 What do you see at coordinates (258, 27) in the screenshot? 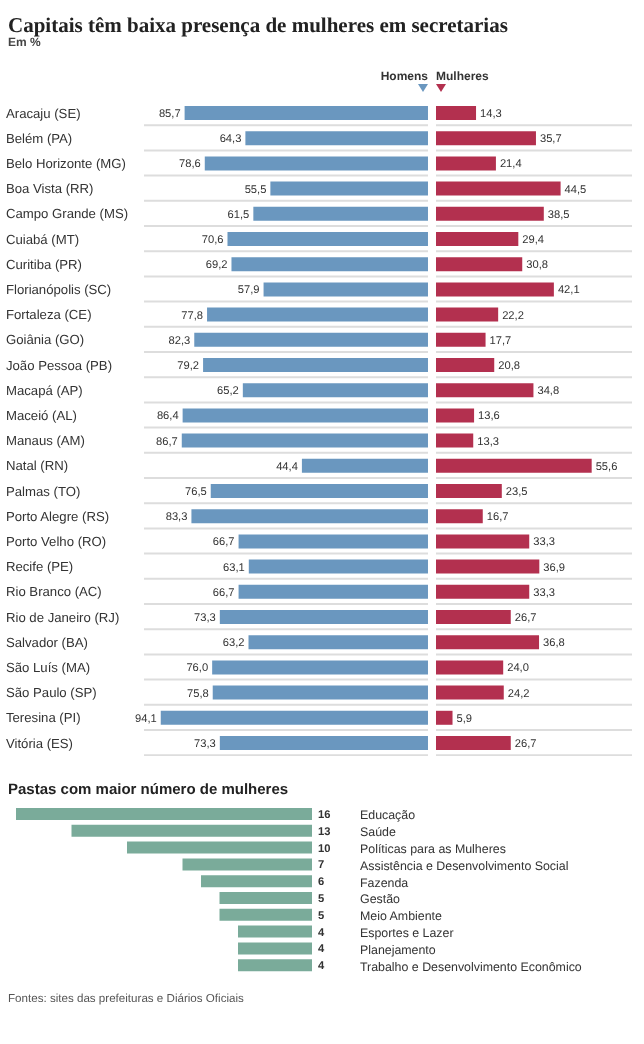
I see `chart-title: Capitais têm baixa presença de mulheres em secretarias` at bounding box center [258, 27].